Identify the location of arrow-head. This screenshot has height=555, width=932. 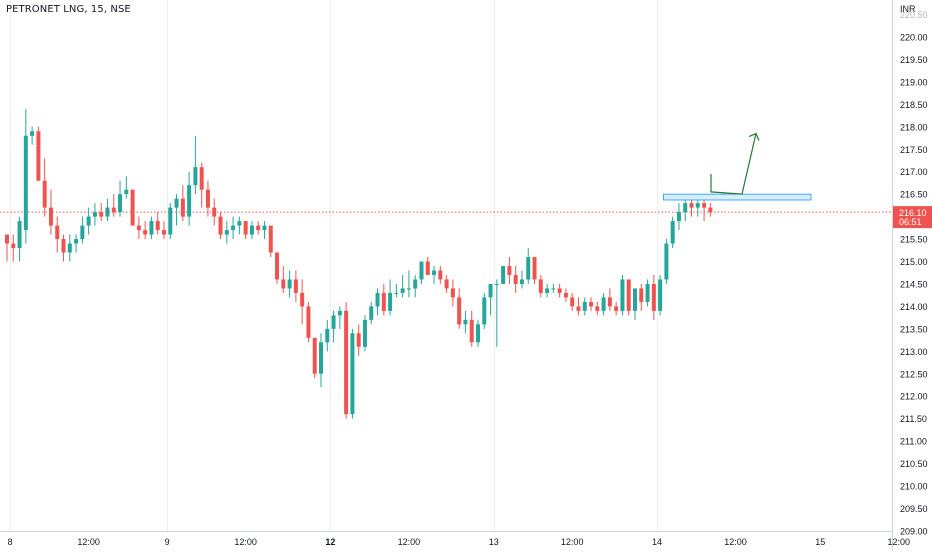
(754, 136).